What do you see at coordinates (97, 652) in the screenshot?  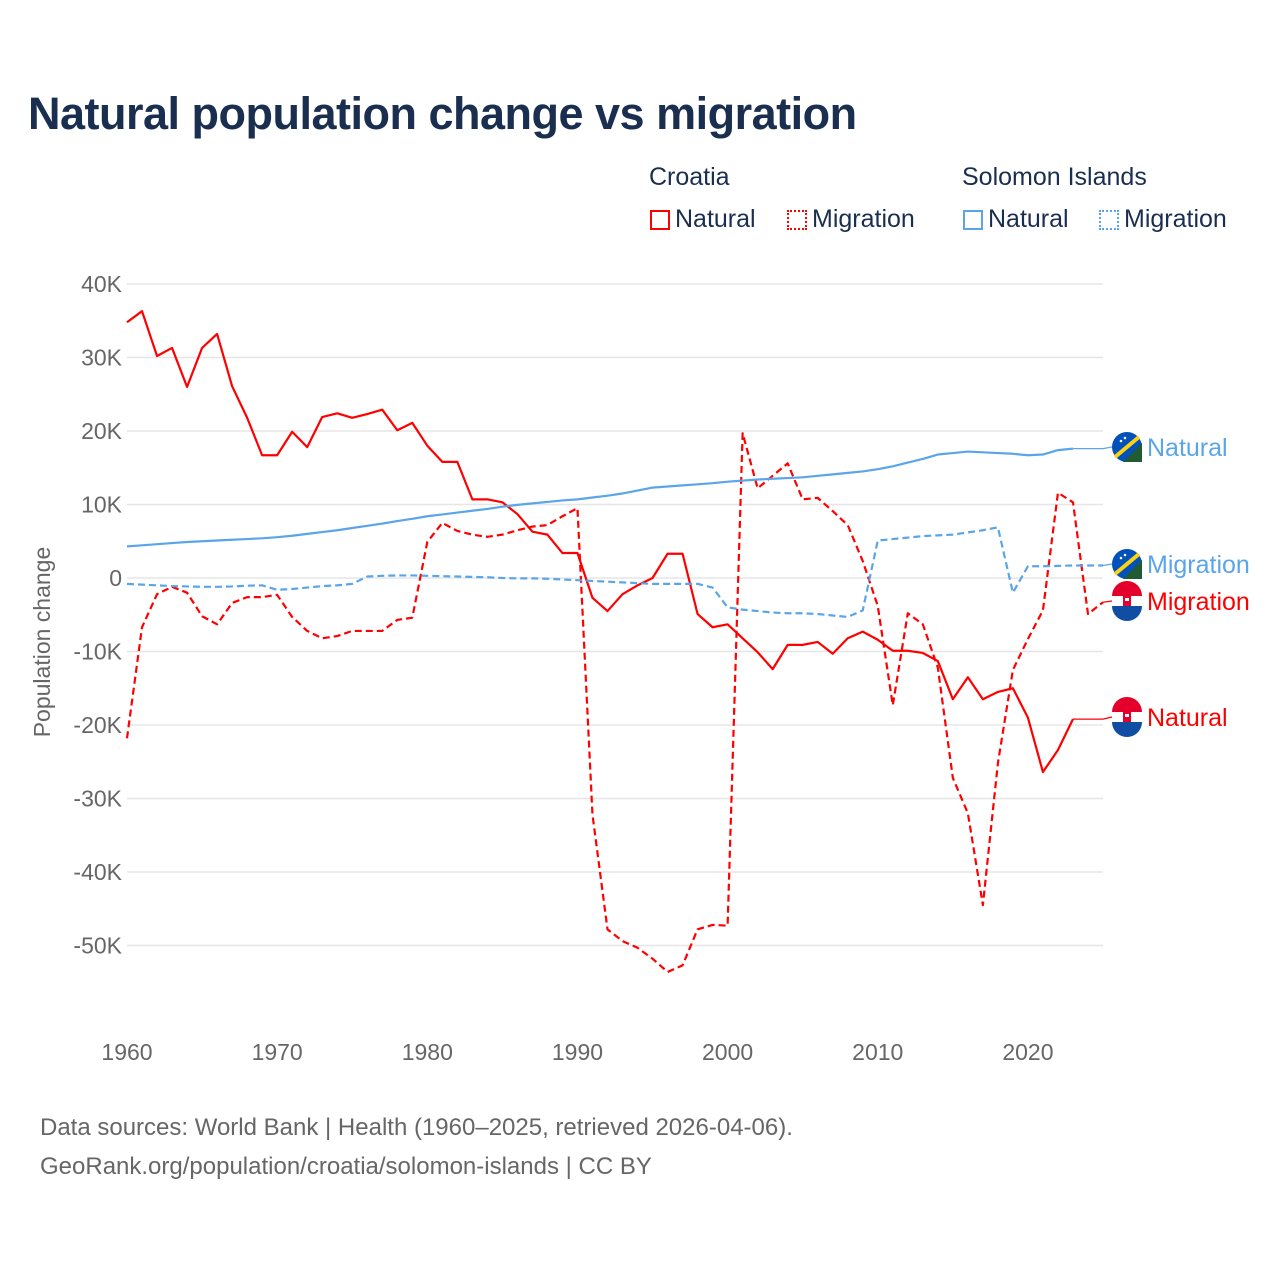 I see `y-tick-label: -10K` at bounding box center [97, 652].